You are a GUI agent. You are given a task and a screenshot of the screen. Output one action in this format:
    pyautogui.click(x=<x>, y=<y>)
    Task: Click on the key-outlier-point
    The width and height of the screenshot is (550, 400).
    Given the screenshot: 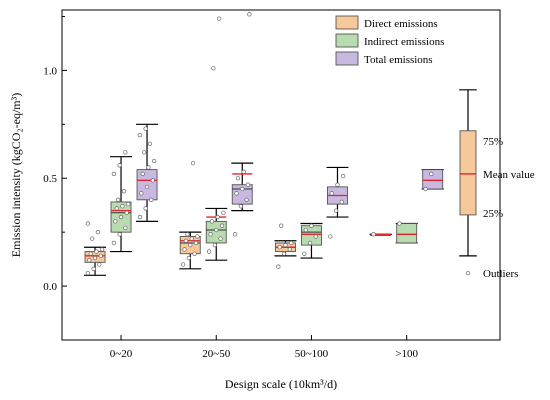 What is the action you would take?
    pyautogui.click(x=468, y=273)
    